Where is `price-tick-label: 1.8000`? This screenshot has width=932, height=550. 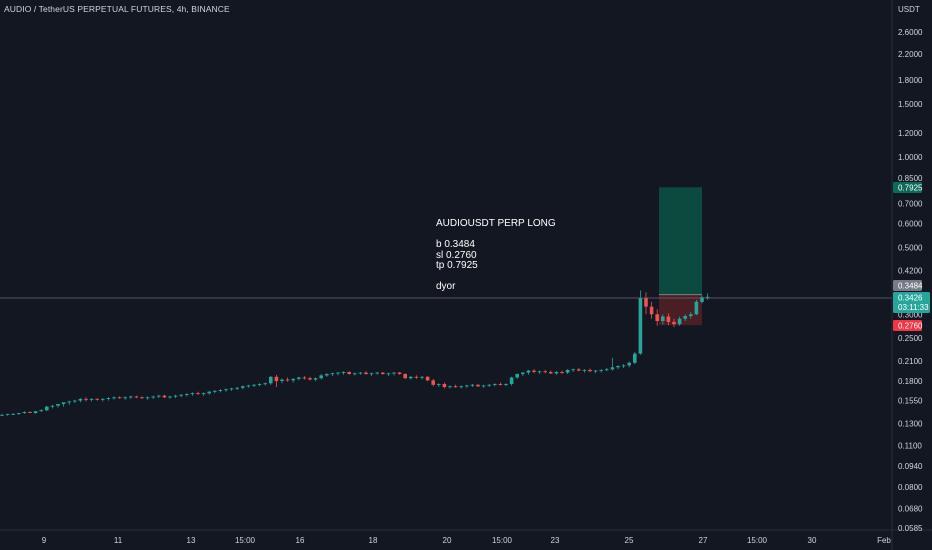 price-tick-label: 1.8000 is located at coordinates (910, 80).